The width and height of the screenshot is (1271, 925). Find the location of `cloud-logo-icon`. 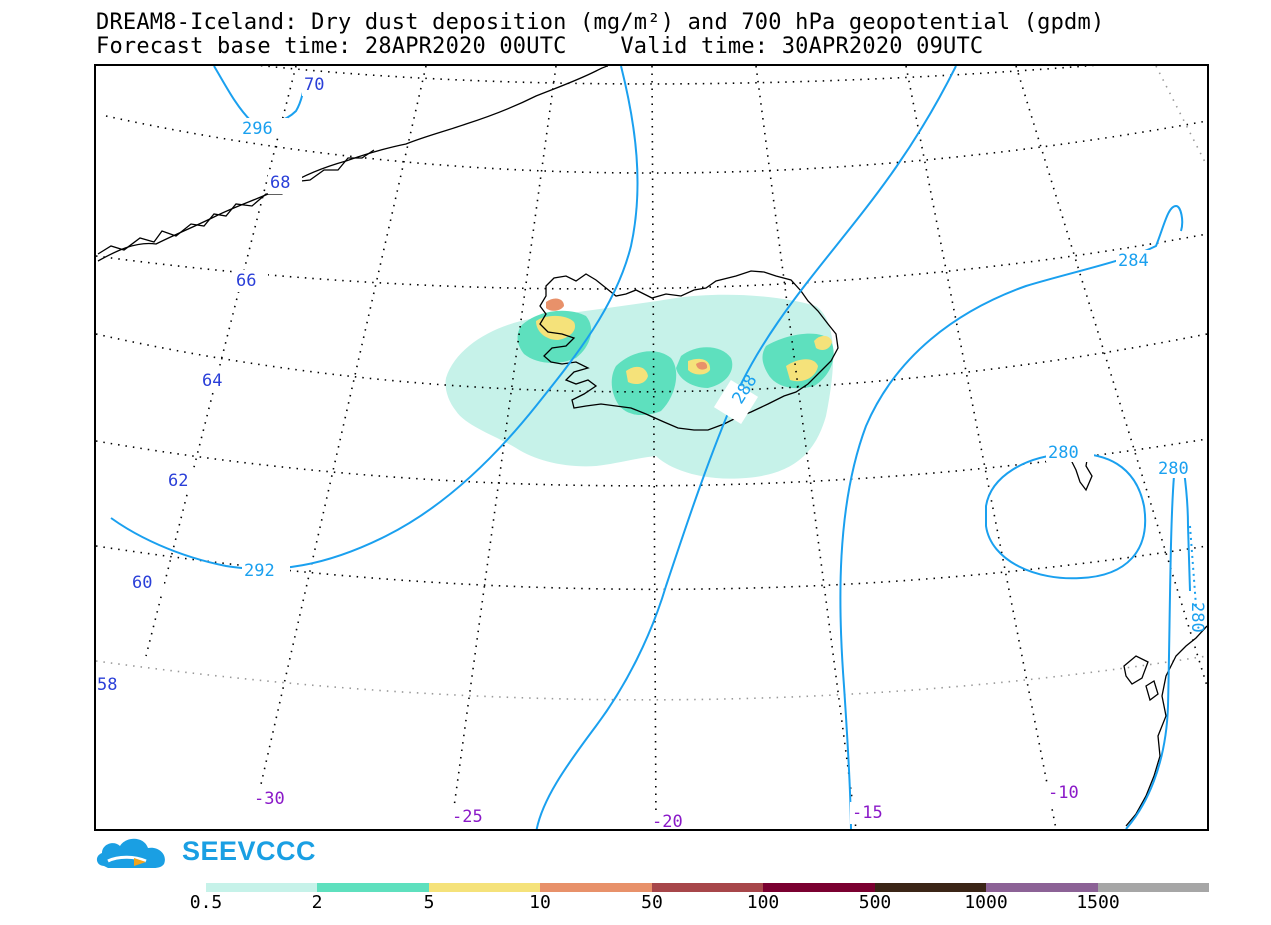

cloud-logo-icon is located at coordinates (130, 853).